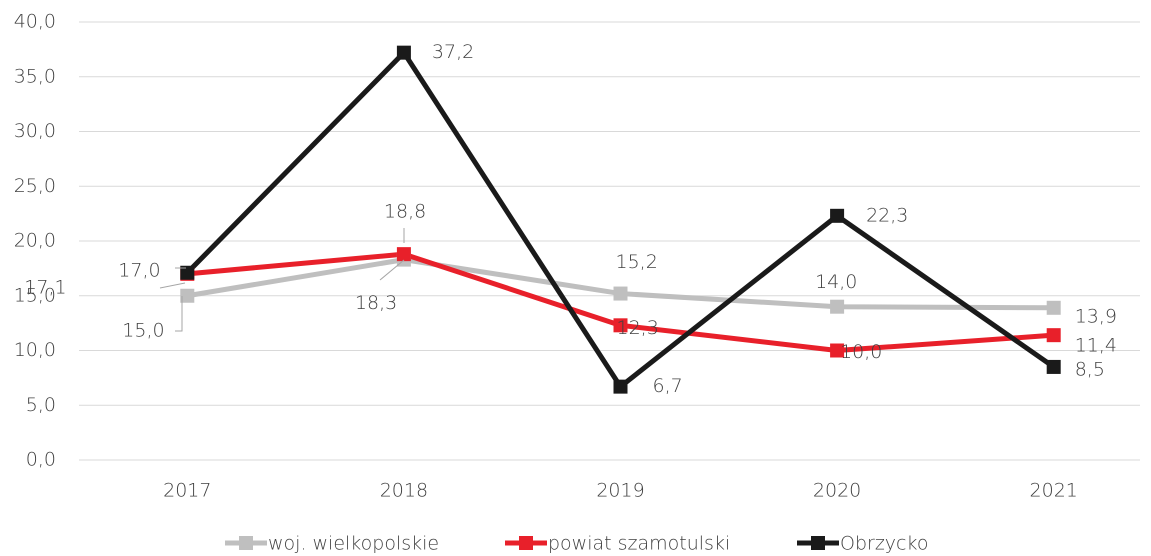 This screenshot has height=556, width=1151. I want to click on value-label: 37,2, so click(453, 52).